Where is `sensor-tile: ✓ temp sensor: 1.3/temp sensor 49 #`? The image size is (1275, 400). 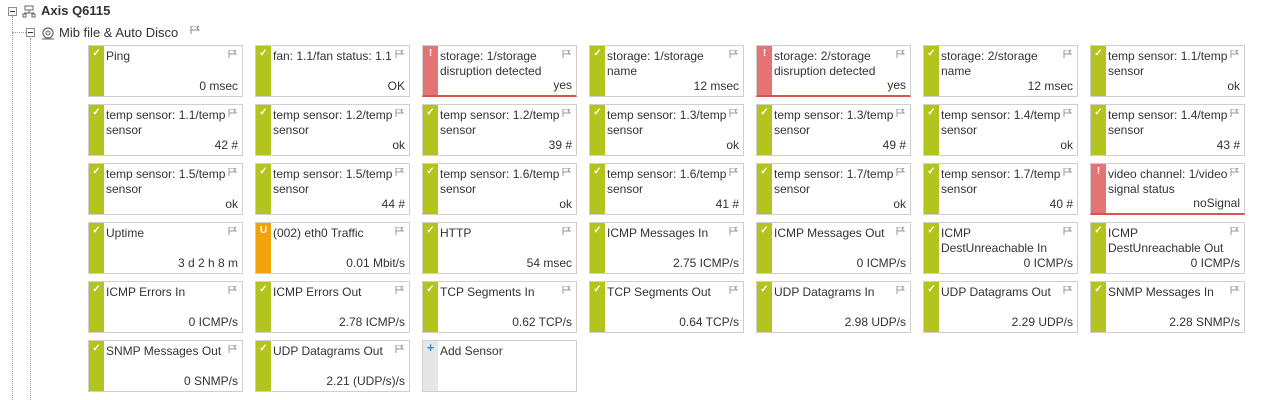
sensor-tile: ✓ temp sensor: 1.3/temp sensor 49 # is located at coordinates (833, 130).